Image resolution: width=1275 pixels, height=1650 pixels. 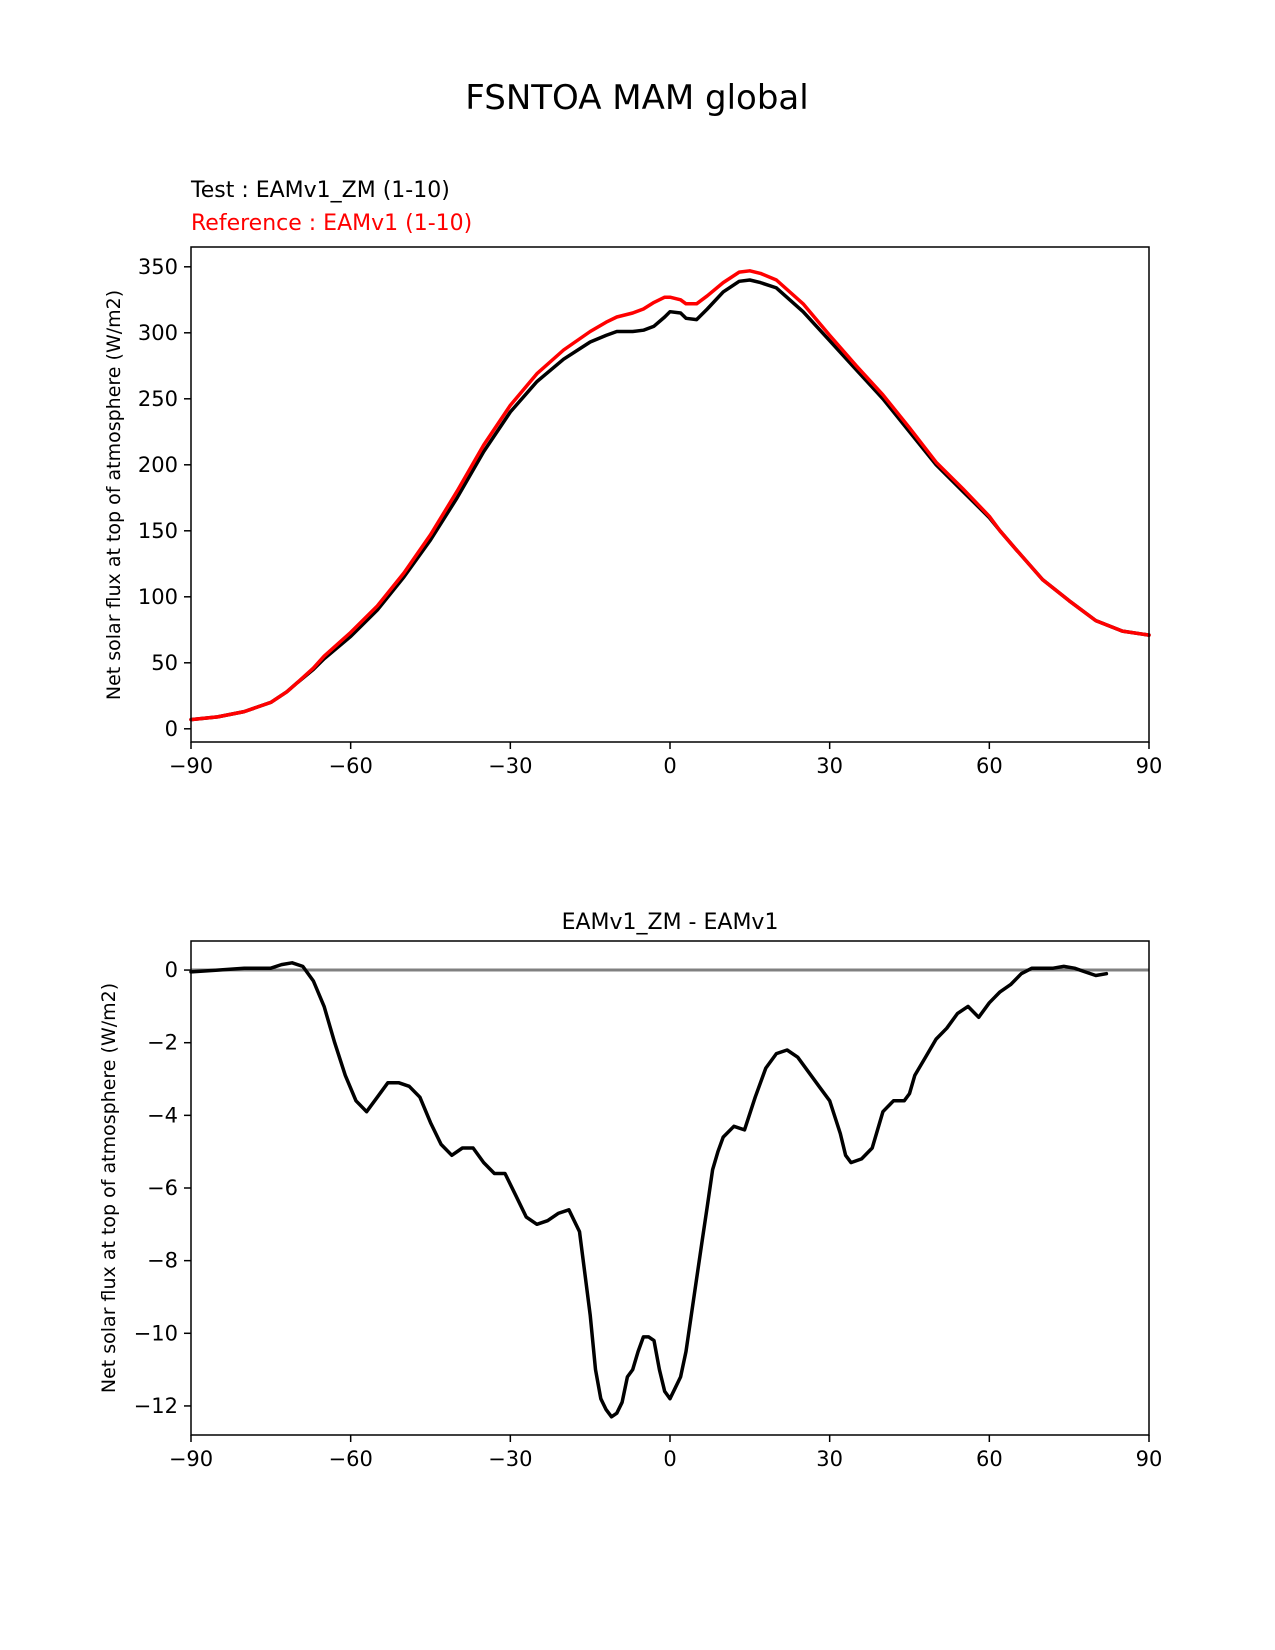 What do you see at coordinates (320, 190) in the screenshot?
I see `legend-test-label: Test : EAMv1_ZM (1-10)` at bounding box center [320, 190].